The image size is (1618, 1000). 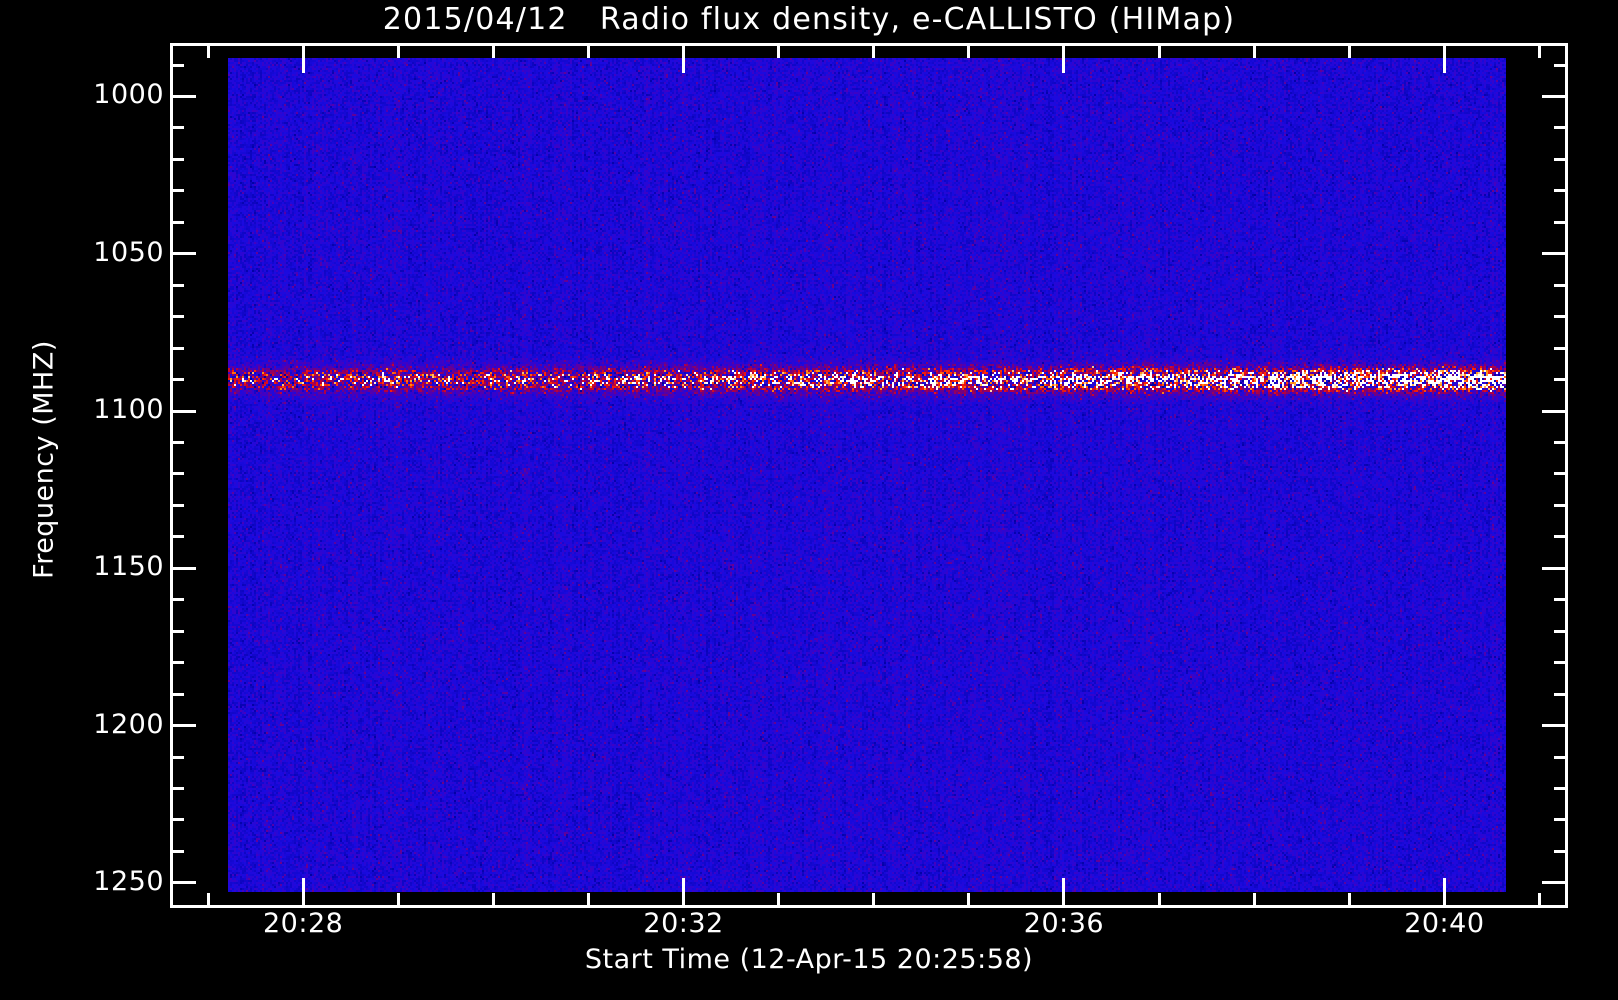 I want to click on y-axis-title: Frequency (MHZ), so click(x=44, y=459).